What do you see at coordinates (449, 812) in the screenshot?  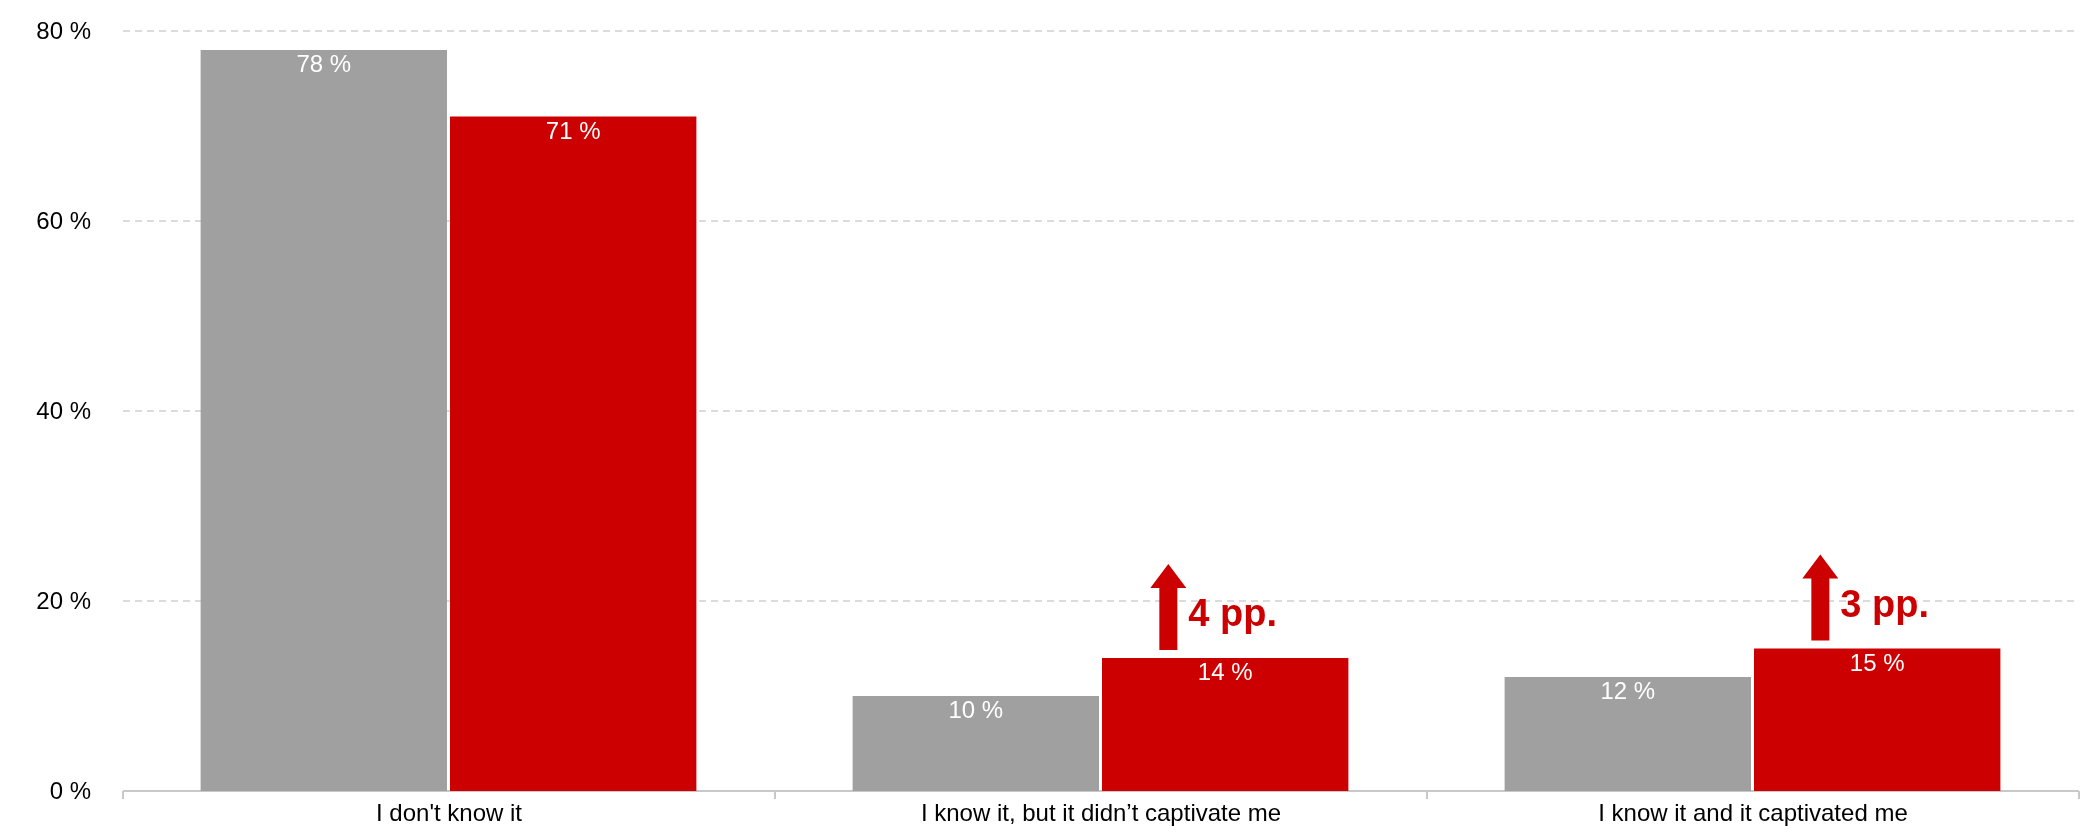 I see `x-tick-label: I don't know it` at bounding box center [449, 812].